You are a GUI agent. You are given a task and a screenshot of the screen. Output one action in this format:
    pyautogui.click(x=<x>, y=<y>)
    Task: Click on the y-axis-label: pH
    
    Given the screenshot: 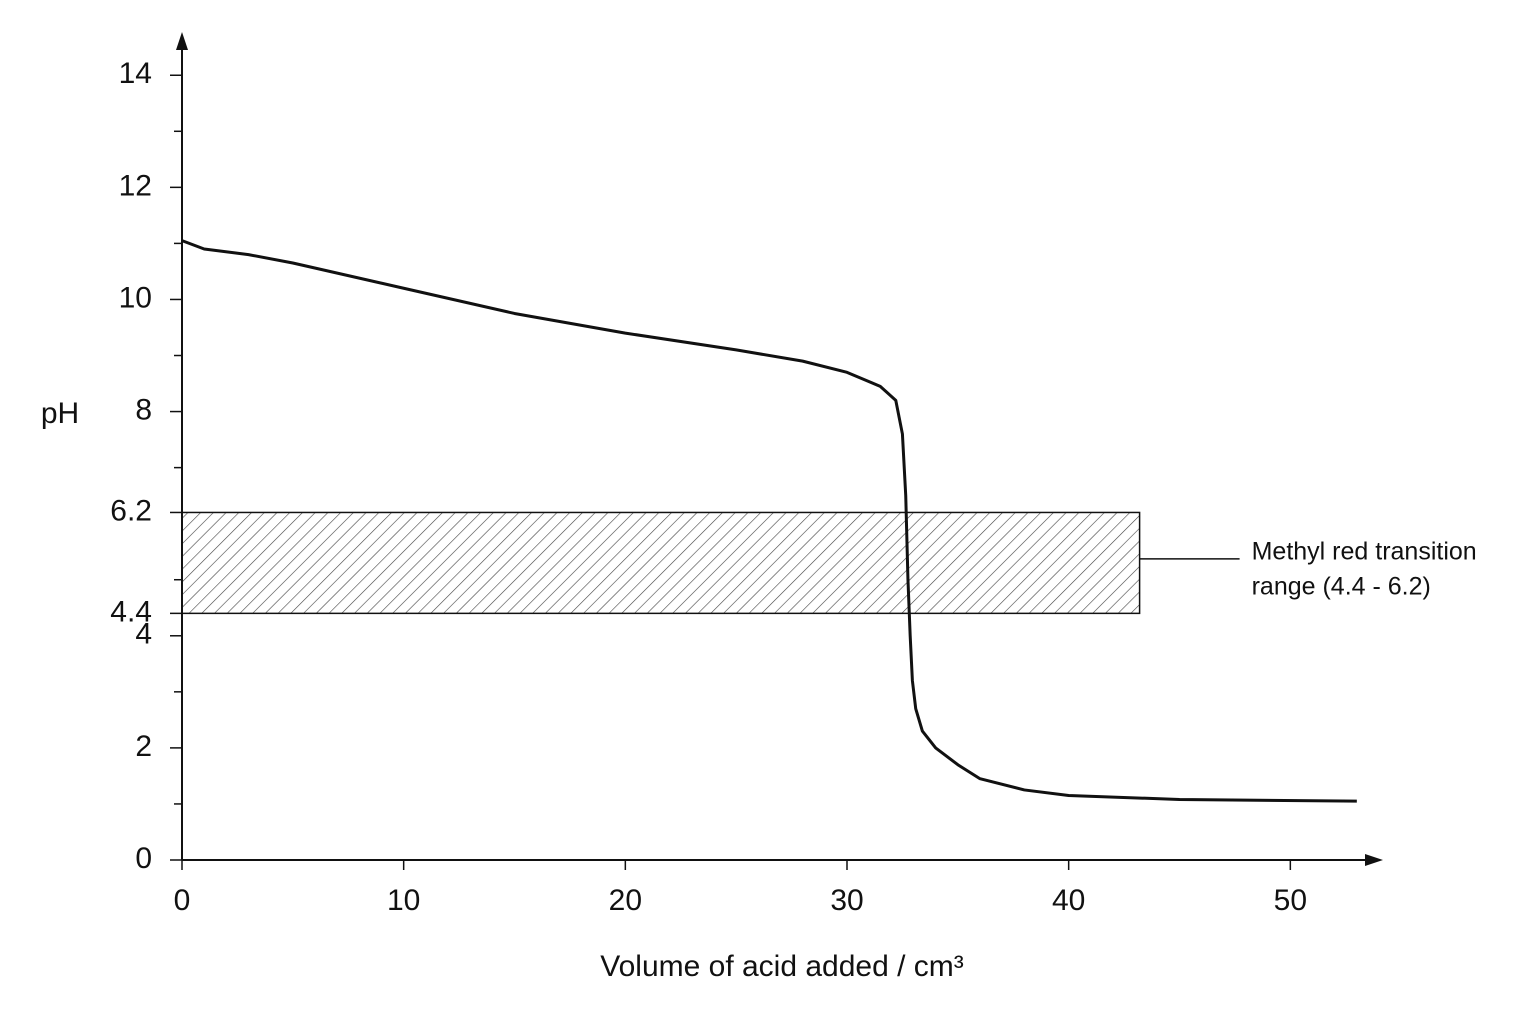 What is the action you would take?
    pyautogui.click(x=60, y=413)
    